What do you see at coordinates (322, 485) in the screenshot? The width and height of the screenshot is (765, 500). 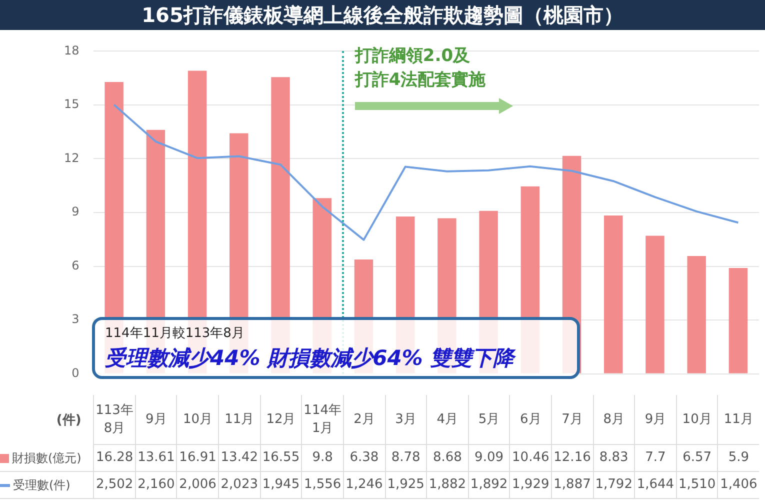 I see `data-label: 1,556` at bounding box center [322, 485].